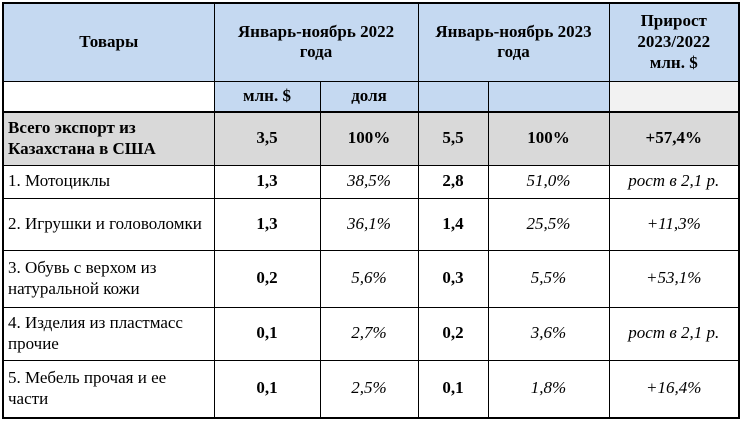  I want to click on product-label: 1. Мотоциклы, so click(108, 181).